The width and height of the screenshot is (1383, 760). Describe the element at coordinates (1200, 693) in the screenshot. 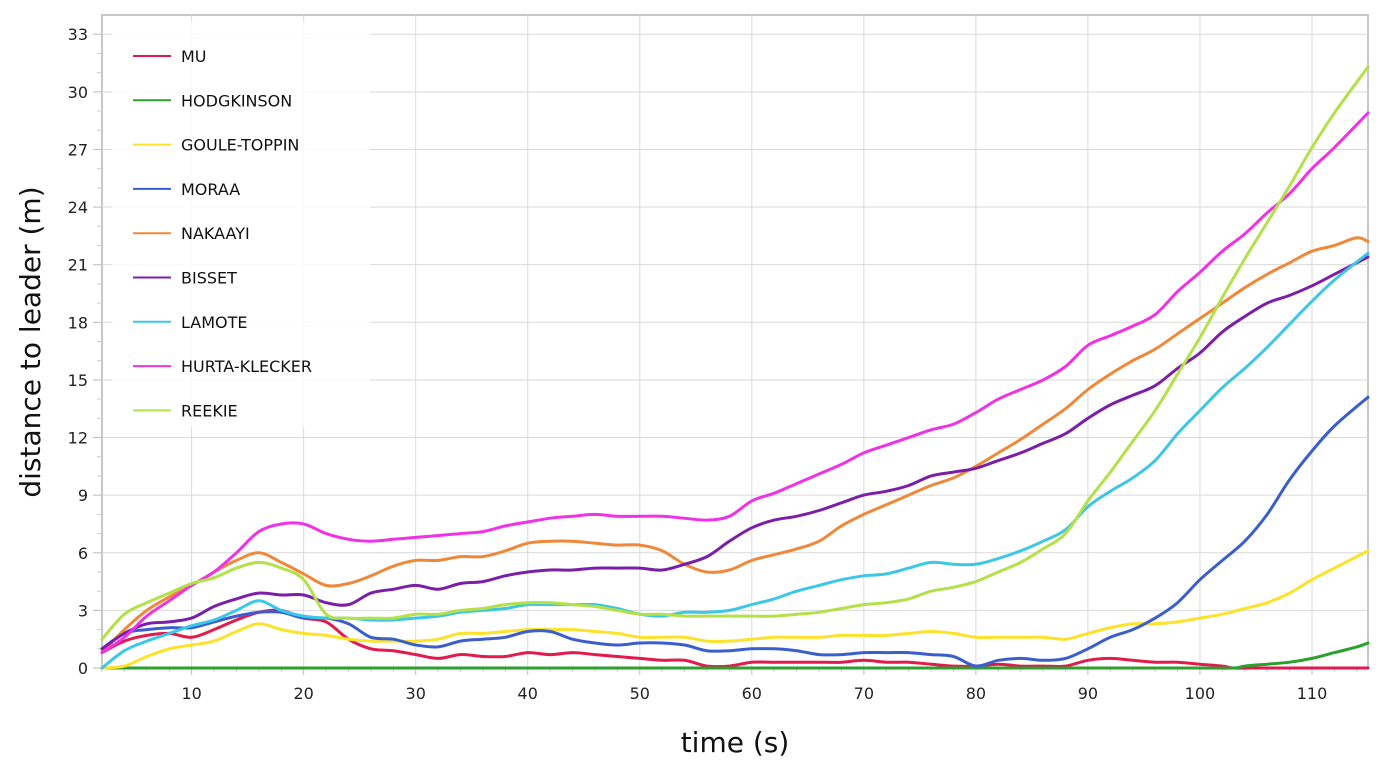

I see `x-tick-label: 100` at that location.